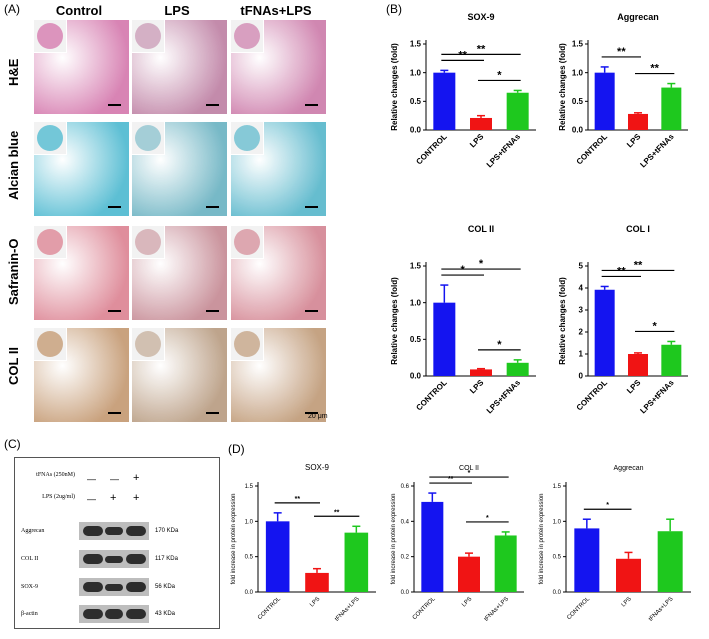  What do you see at coordinates (179, 273) in the screenshot?
I see `histology-image-safranin-lps` at bounding box center [179, 273].